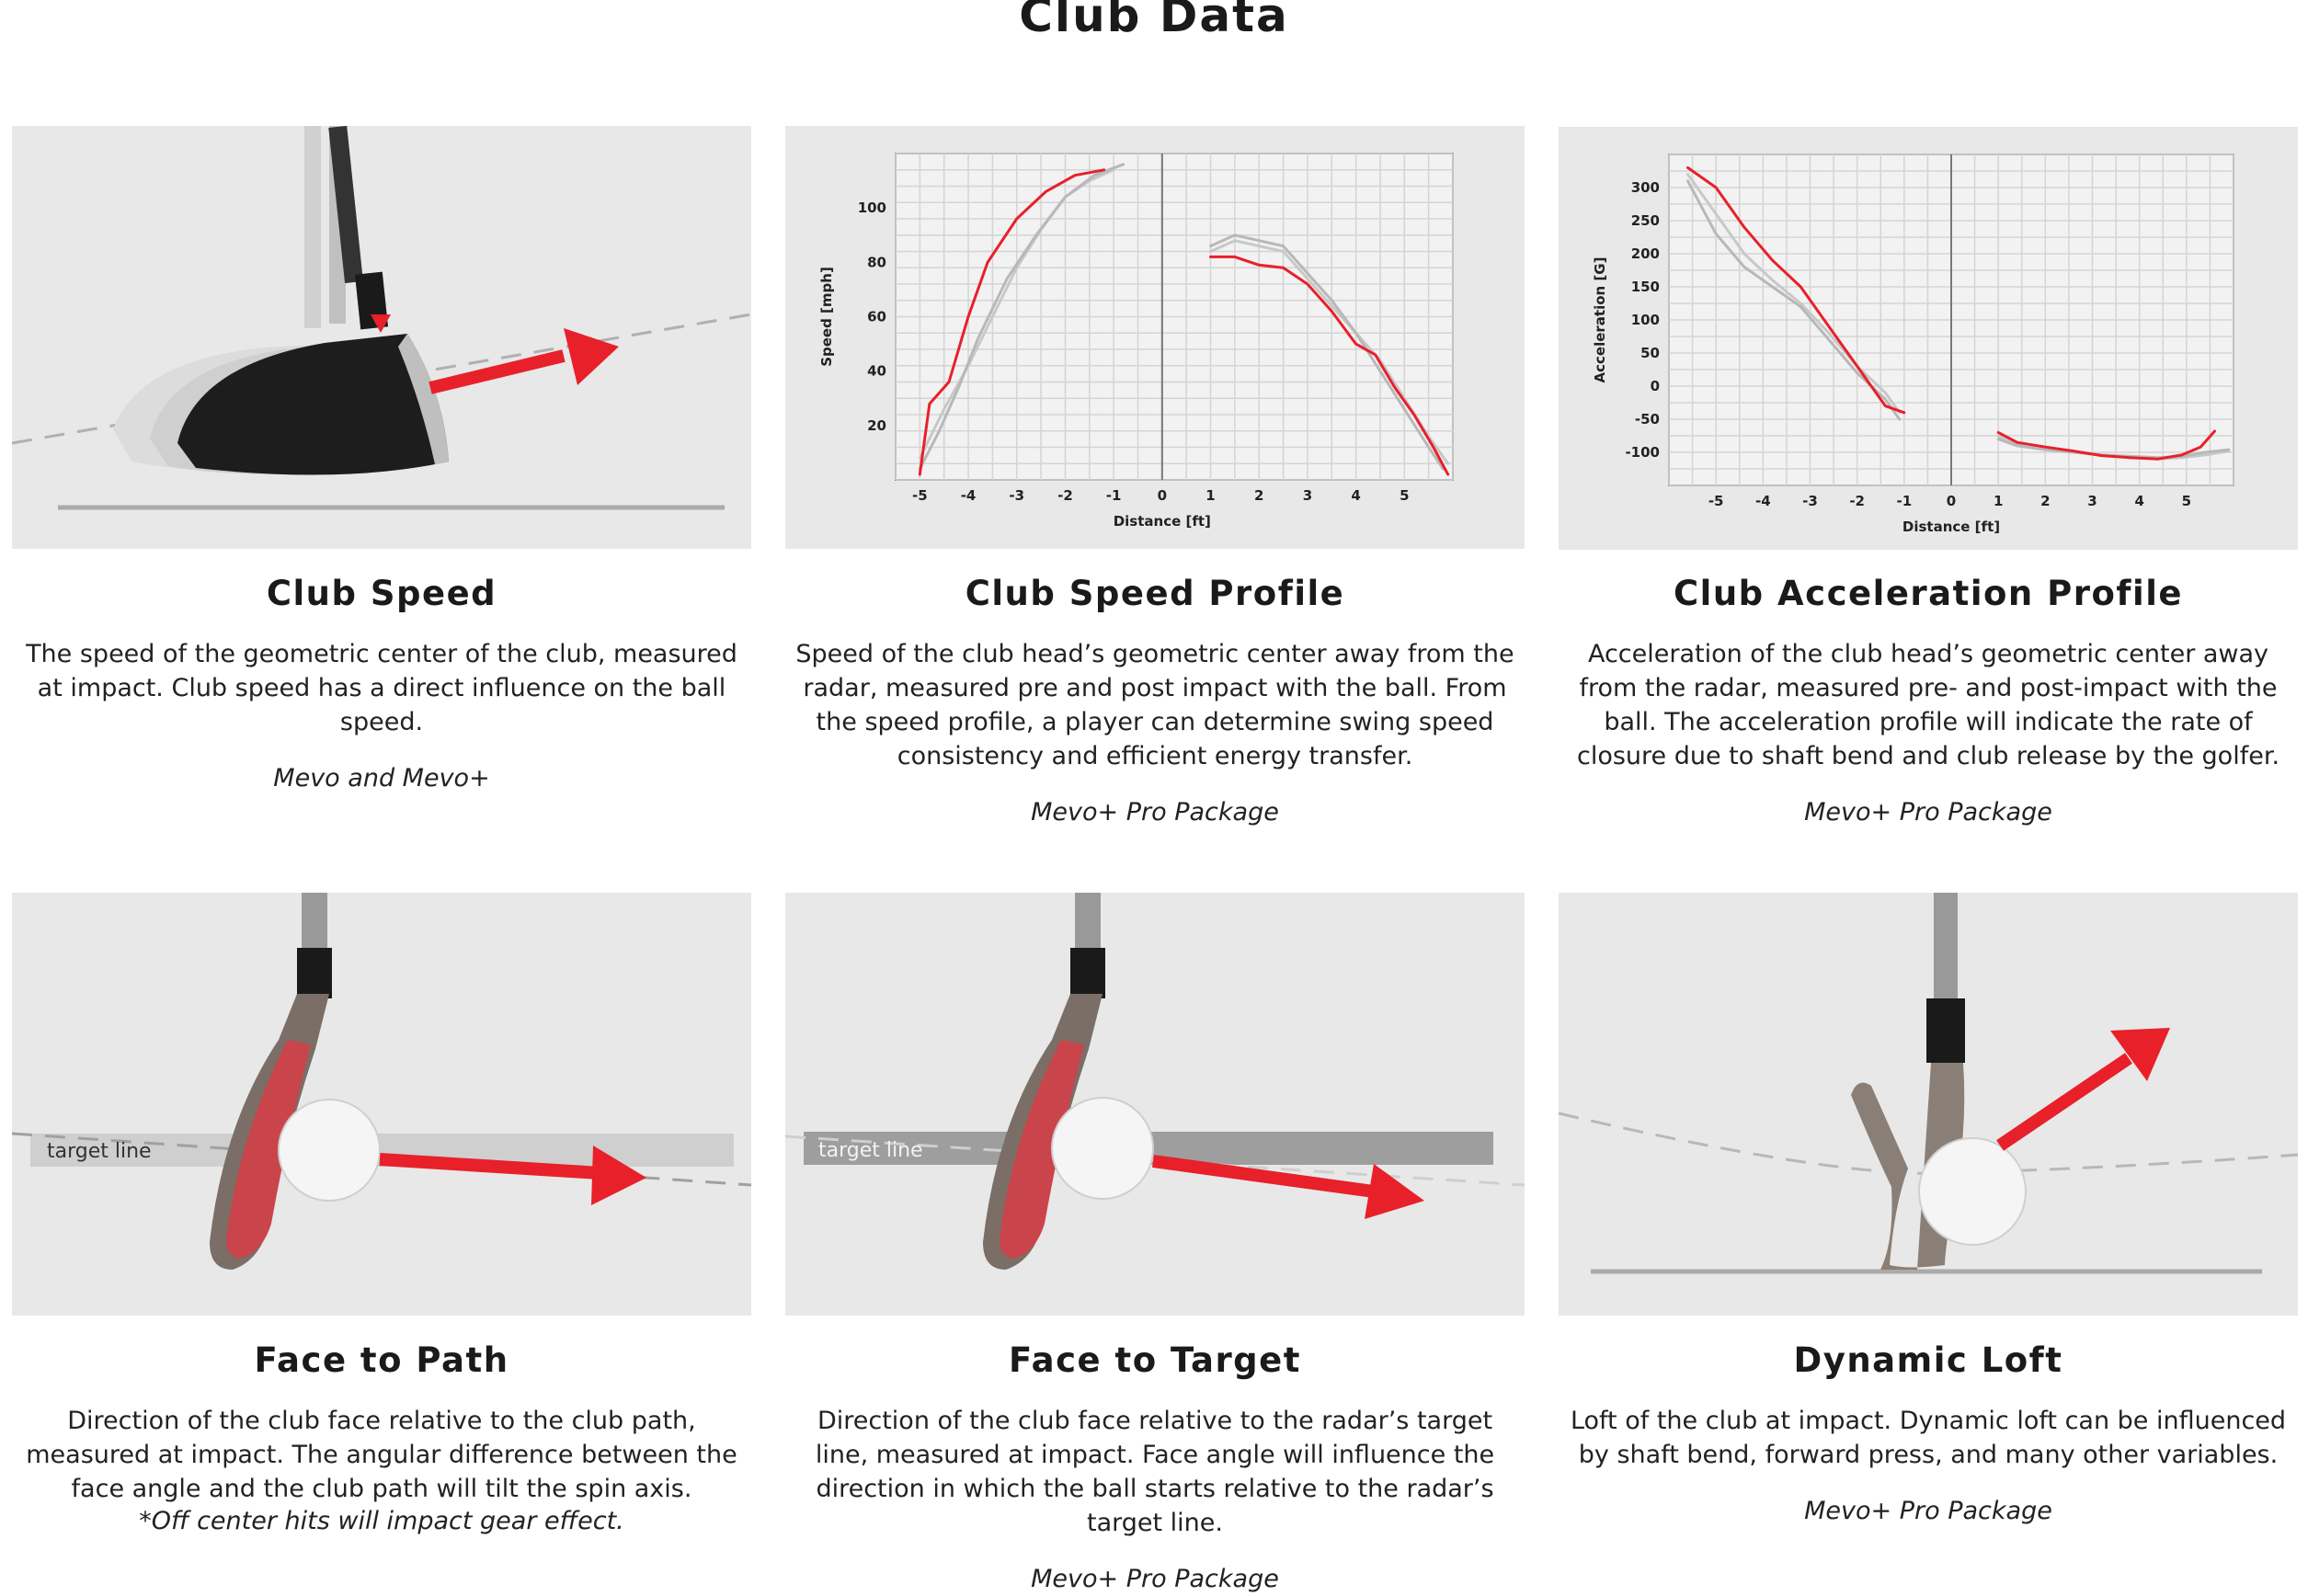  Describe the element at coordinates (381, 778) in the screenshot. I see `card-package: Mevo and Mevo+` at that location.